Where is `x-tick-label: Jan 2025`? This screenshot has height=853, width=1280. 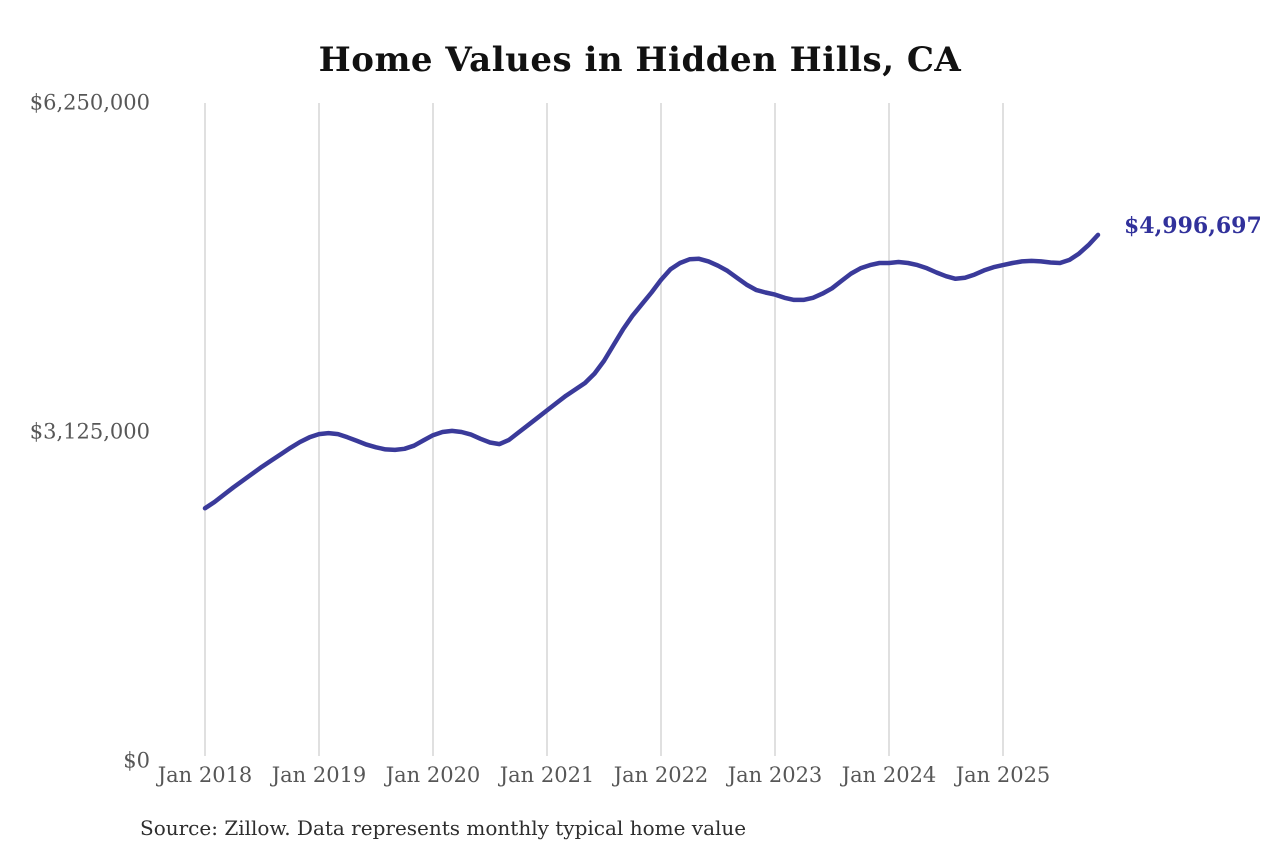
x-tick-label: Jan 2025 is located at coordinates (1003, 775).